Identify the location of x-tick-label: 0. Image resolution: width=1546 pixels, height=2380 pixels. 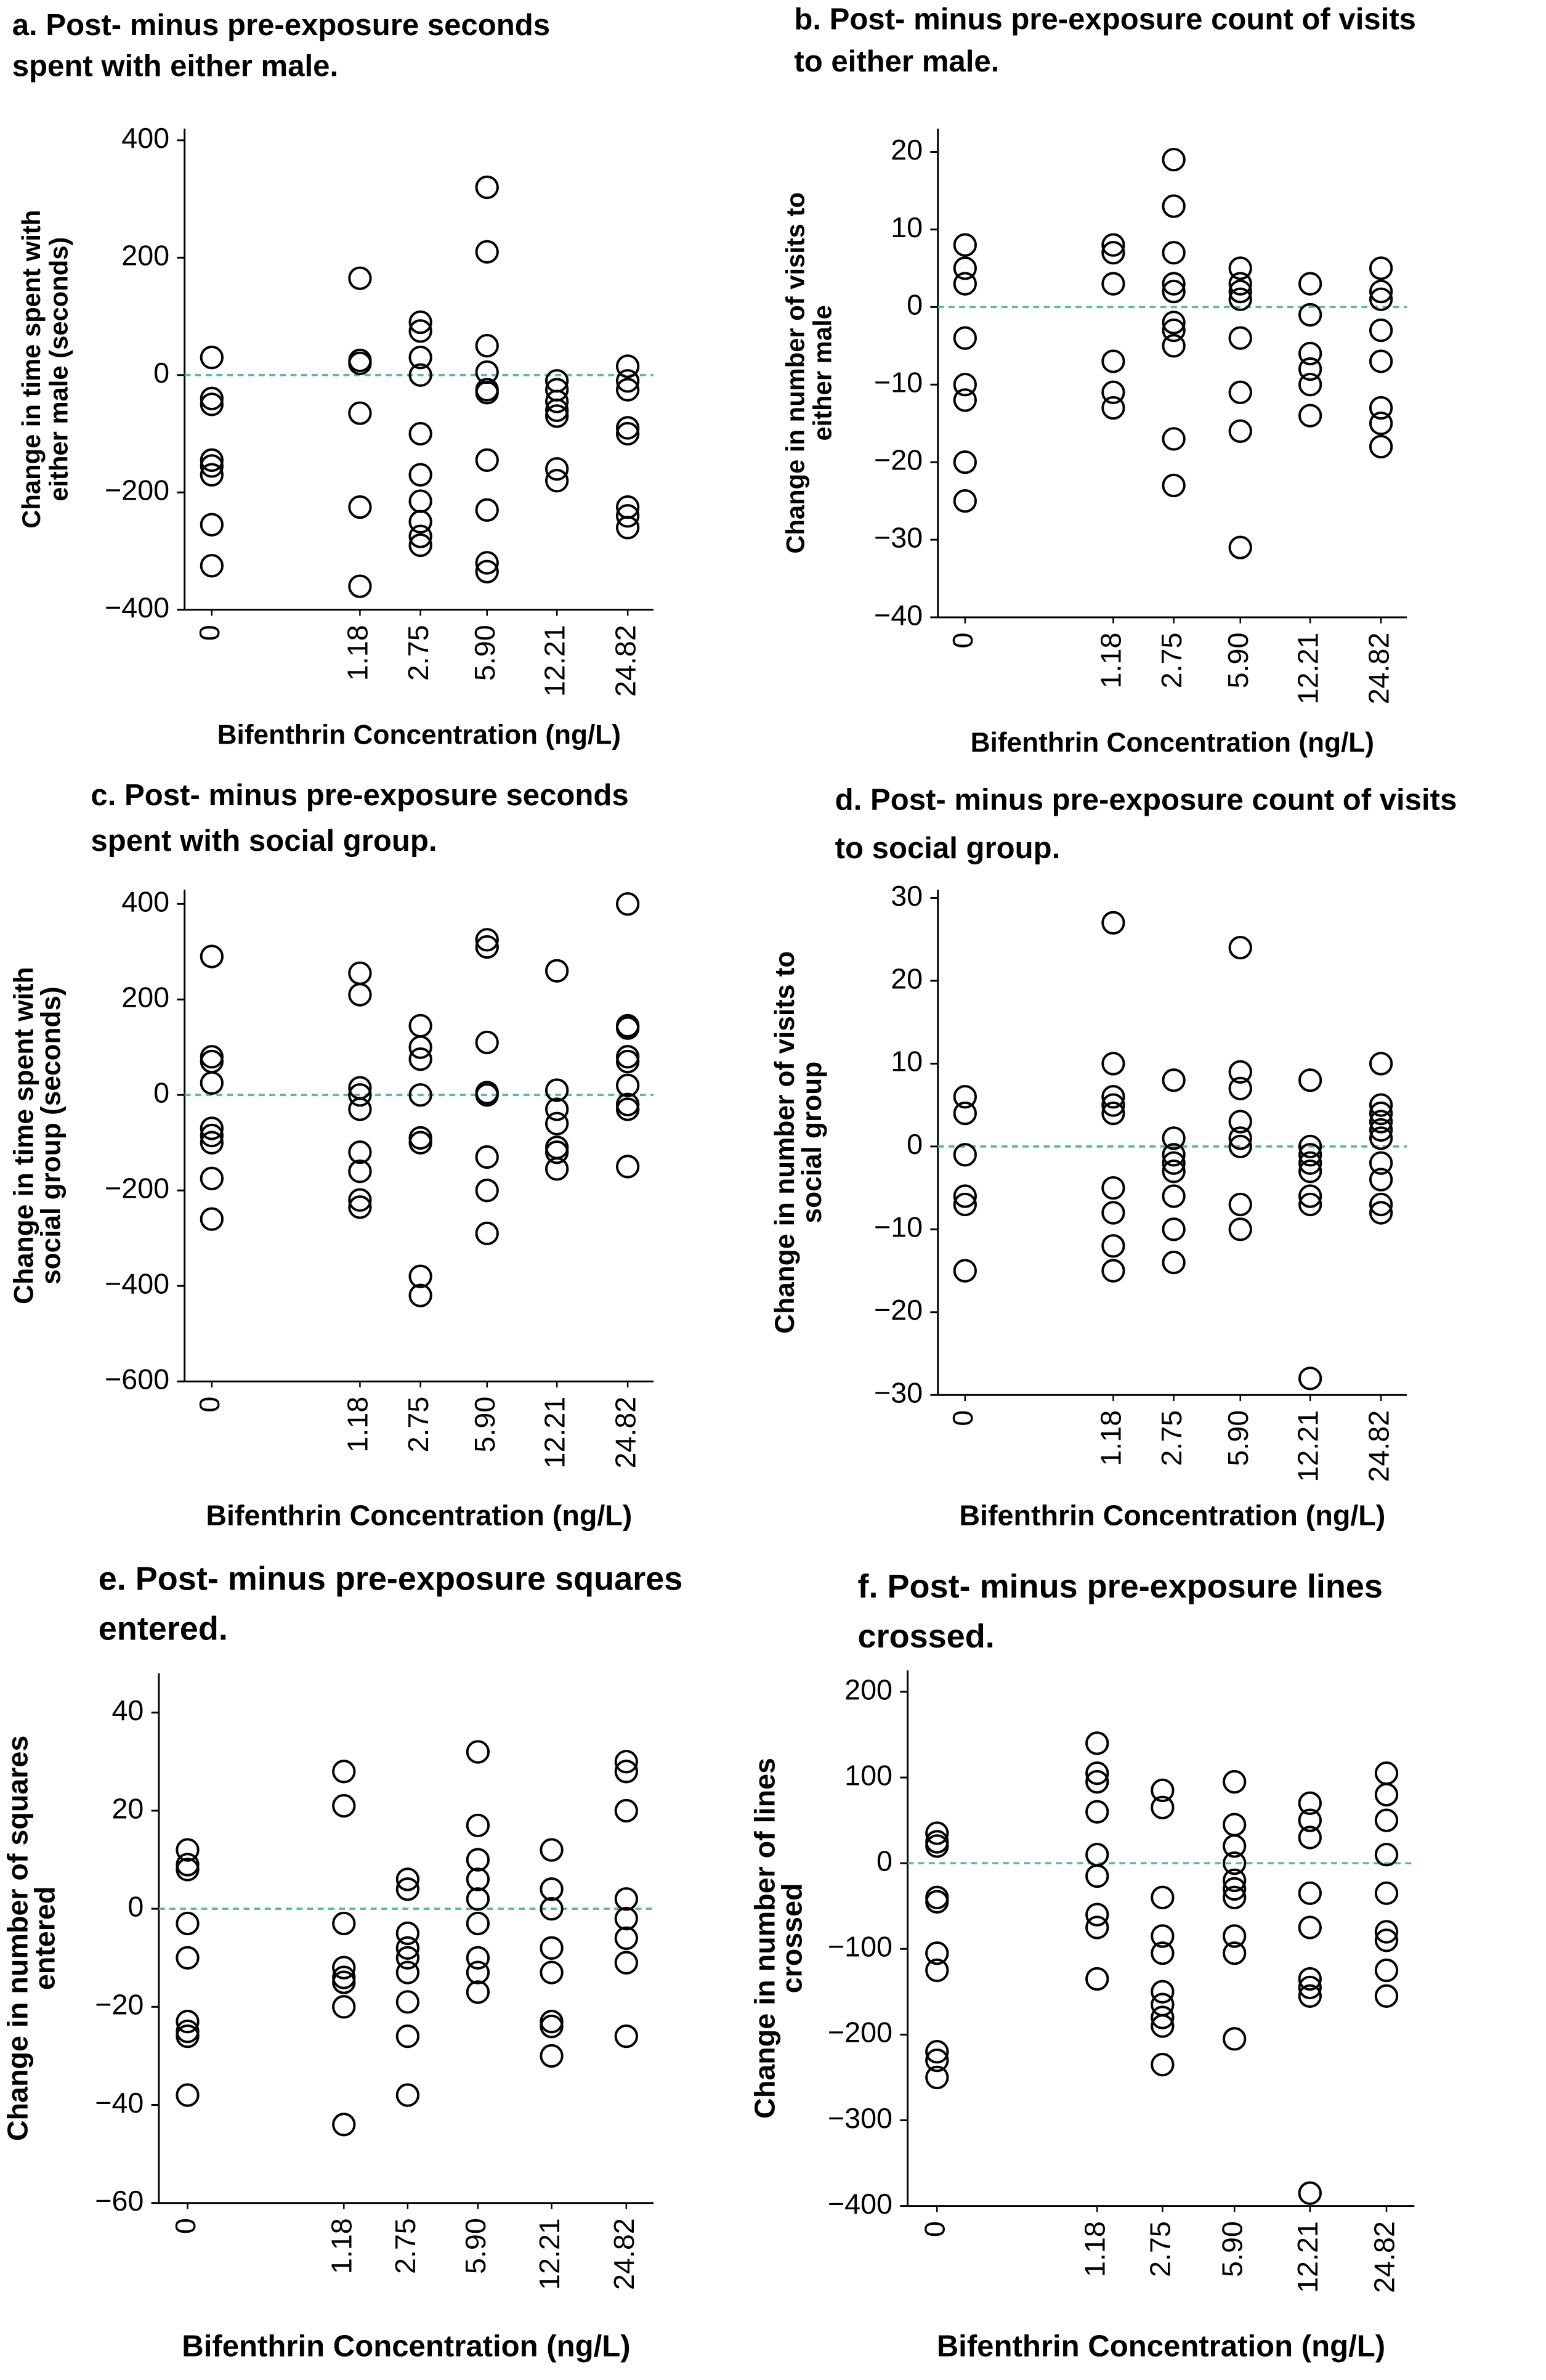
(209, 1405).